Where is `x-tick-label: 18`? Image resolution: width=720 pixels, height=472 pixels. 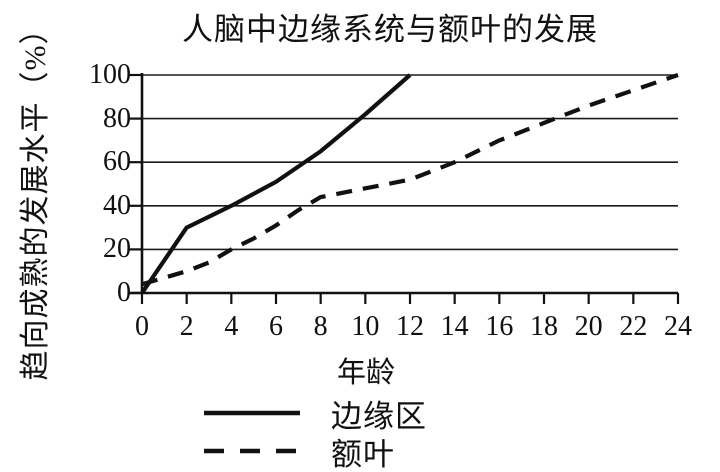 x-tick-label: 18 is located at coordinates (544, 326).